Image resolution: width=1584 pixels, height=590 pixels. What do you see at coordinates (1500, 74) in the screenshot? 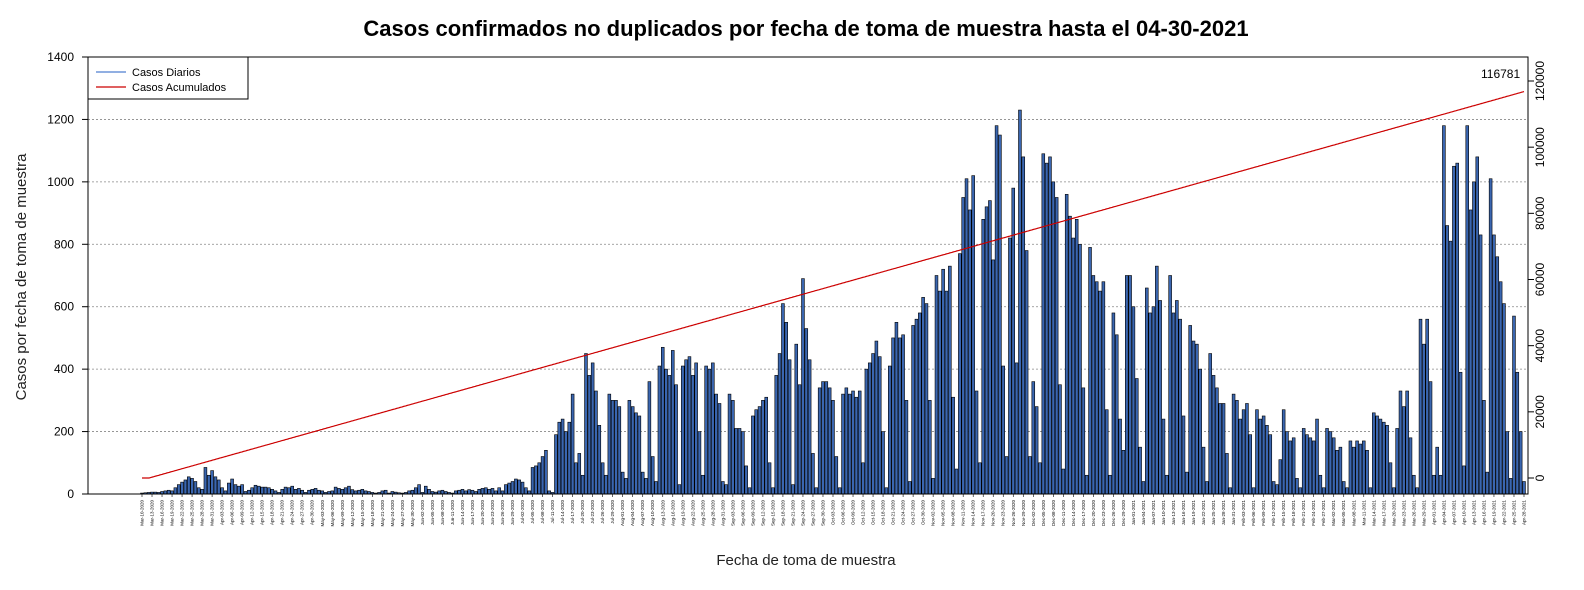
I see `cumulative-final-label: 116781` at bounding box center [1500, 74].